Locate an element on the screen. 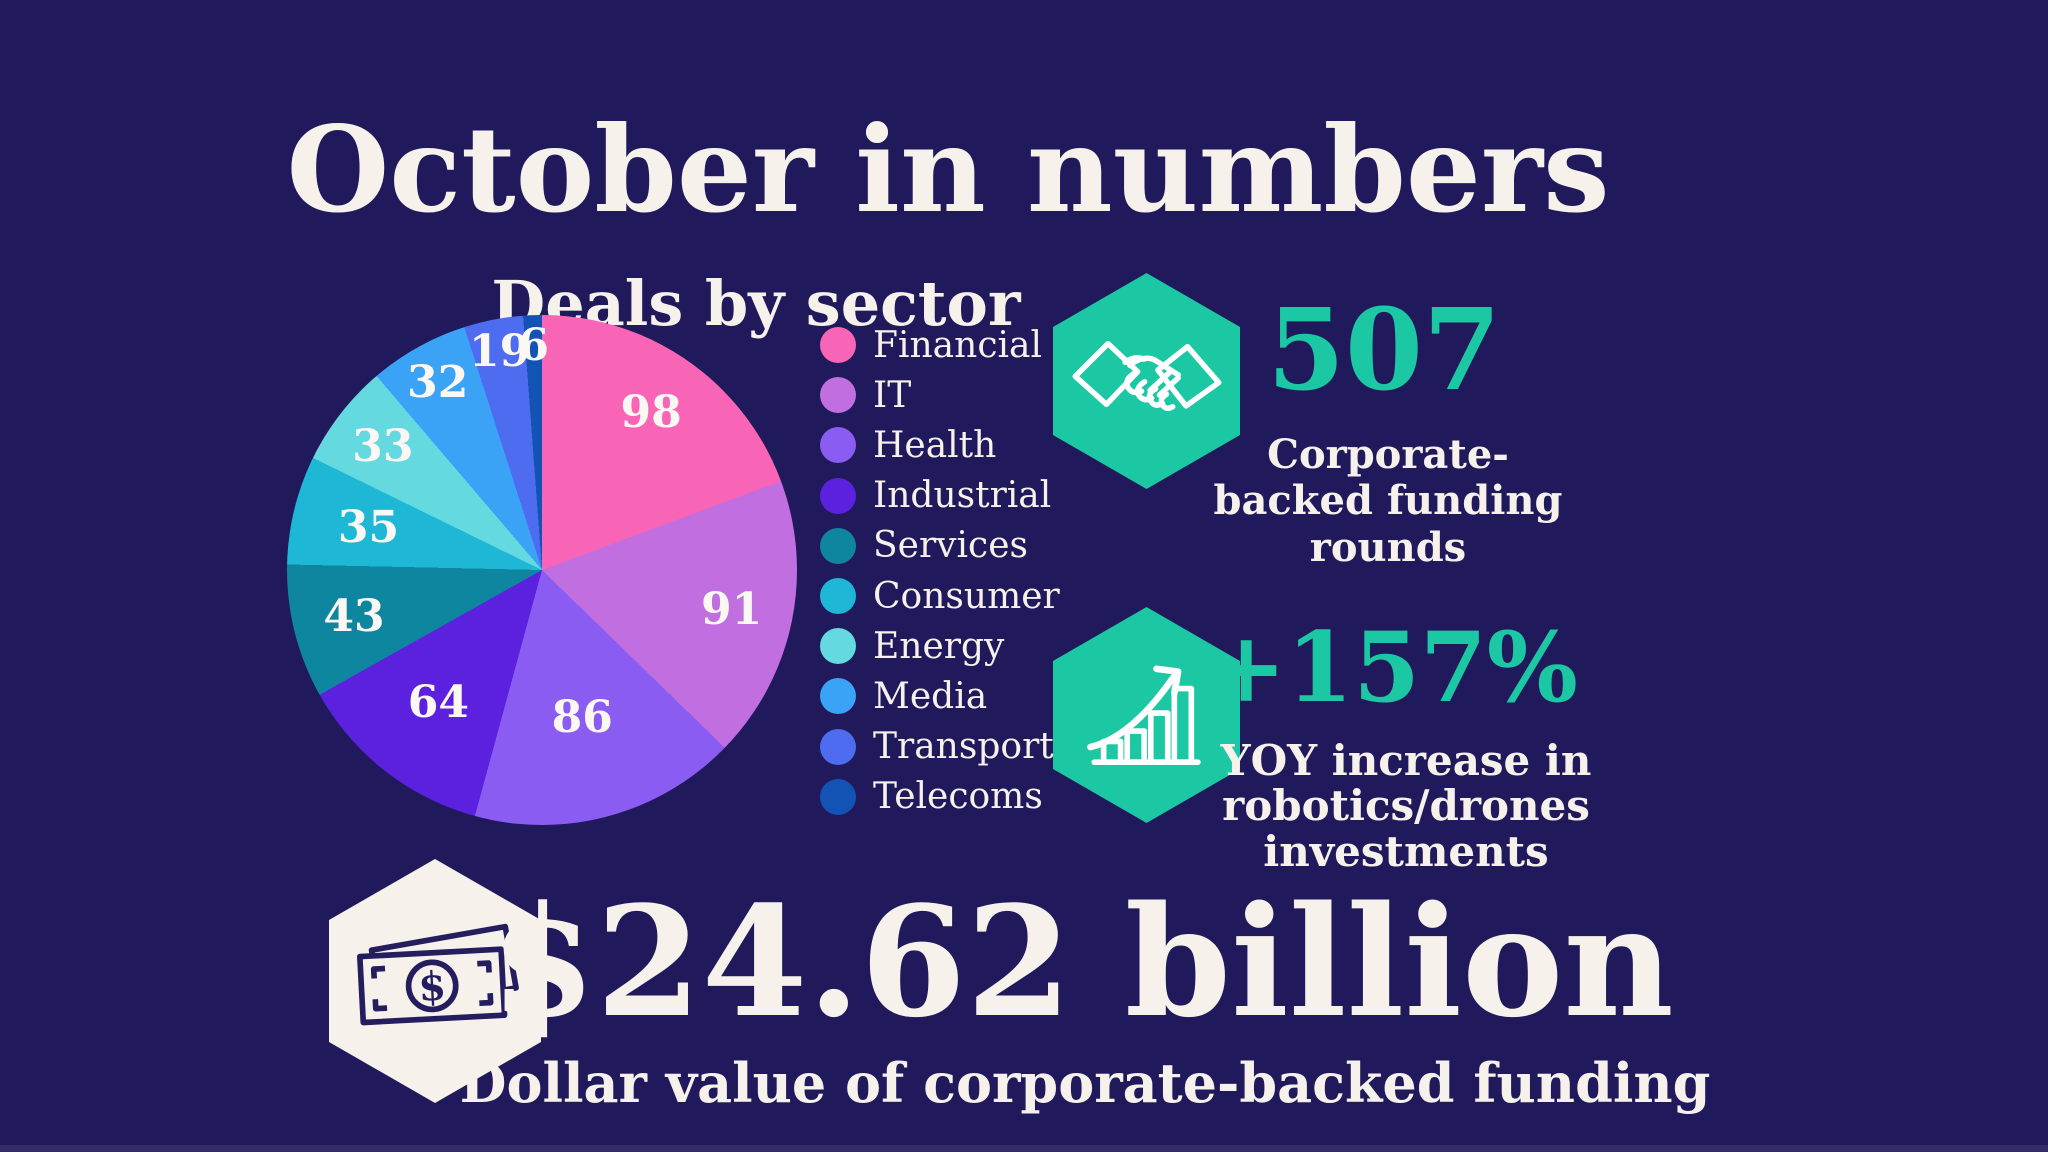 Image resolution: width=2048 pixels, height=1152 pixels. legend-dot-transport is located at coordinates (838, 746).